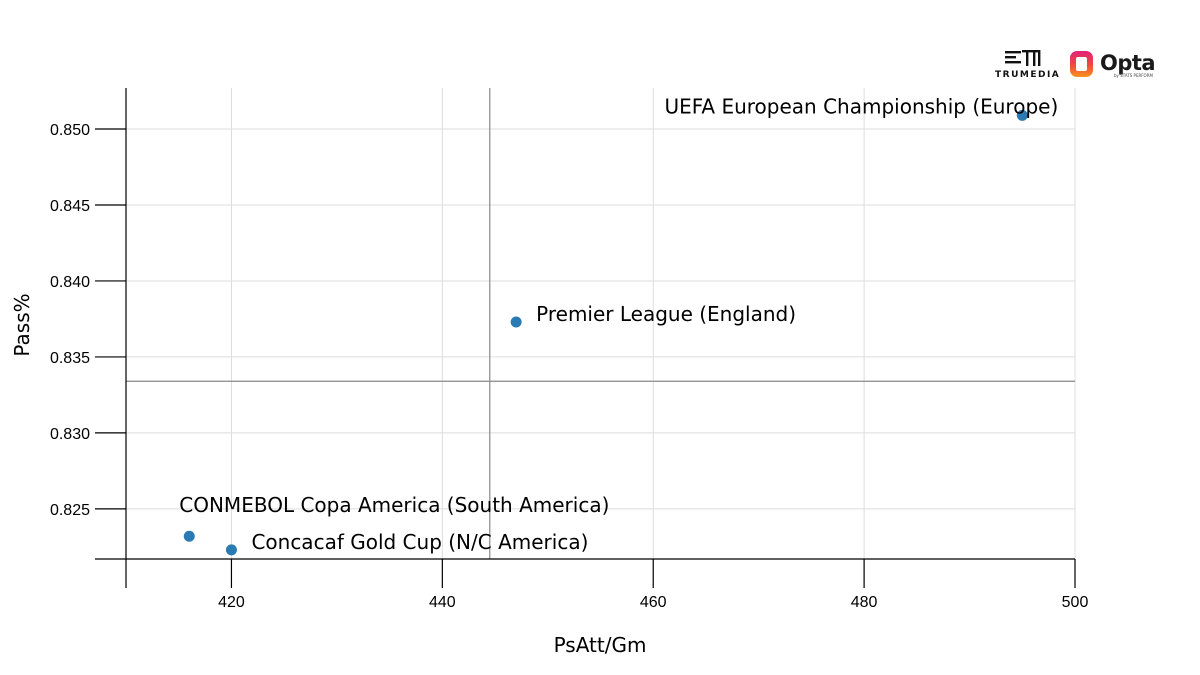 The width and height of the screenshot is (1200, 675). What do you see at coordinates (70, 282) in the screenshot?
I see `y-tick-label: 0.840` at bounding box center [70, 282].